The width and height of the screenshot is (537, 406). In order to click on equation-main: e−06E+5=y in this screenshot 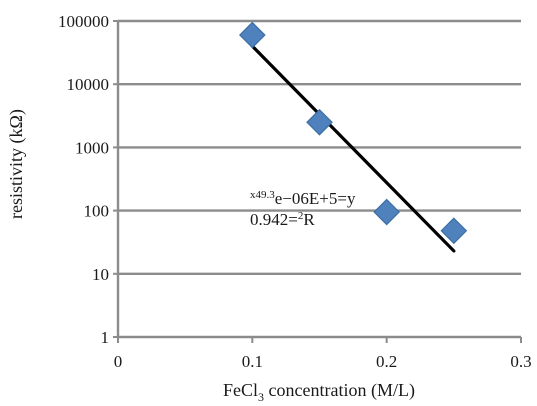, I will do `click(315, 198)`.